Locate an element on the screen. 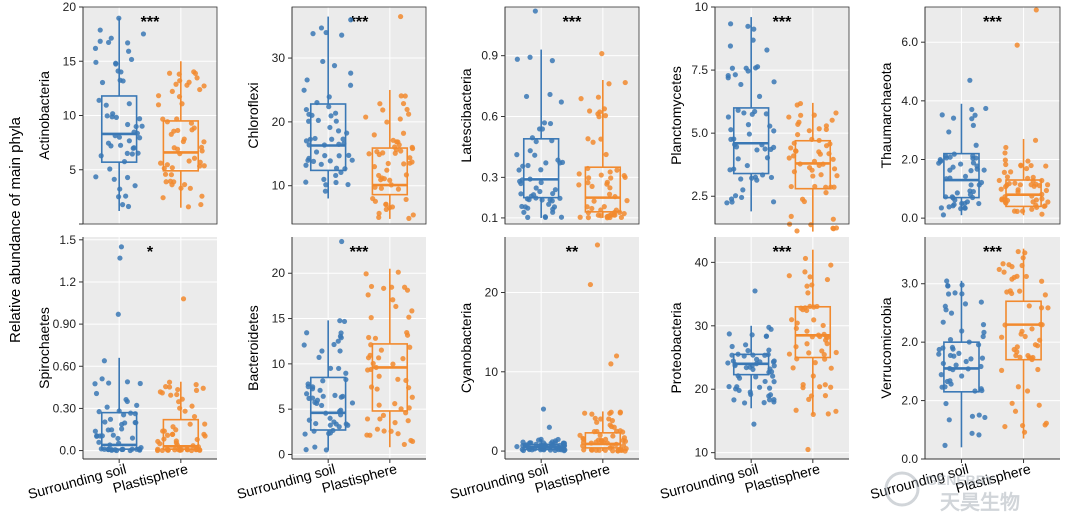 The image size is (1080, 520). y-tick-label: 0.90 is located at coordinates (65, 324).